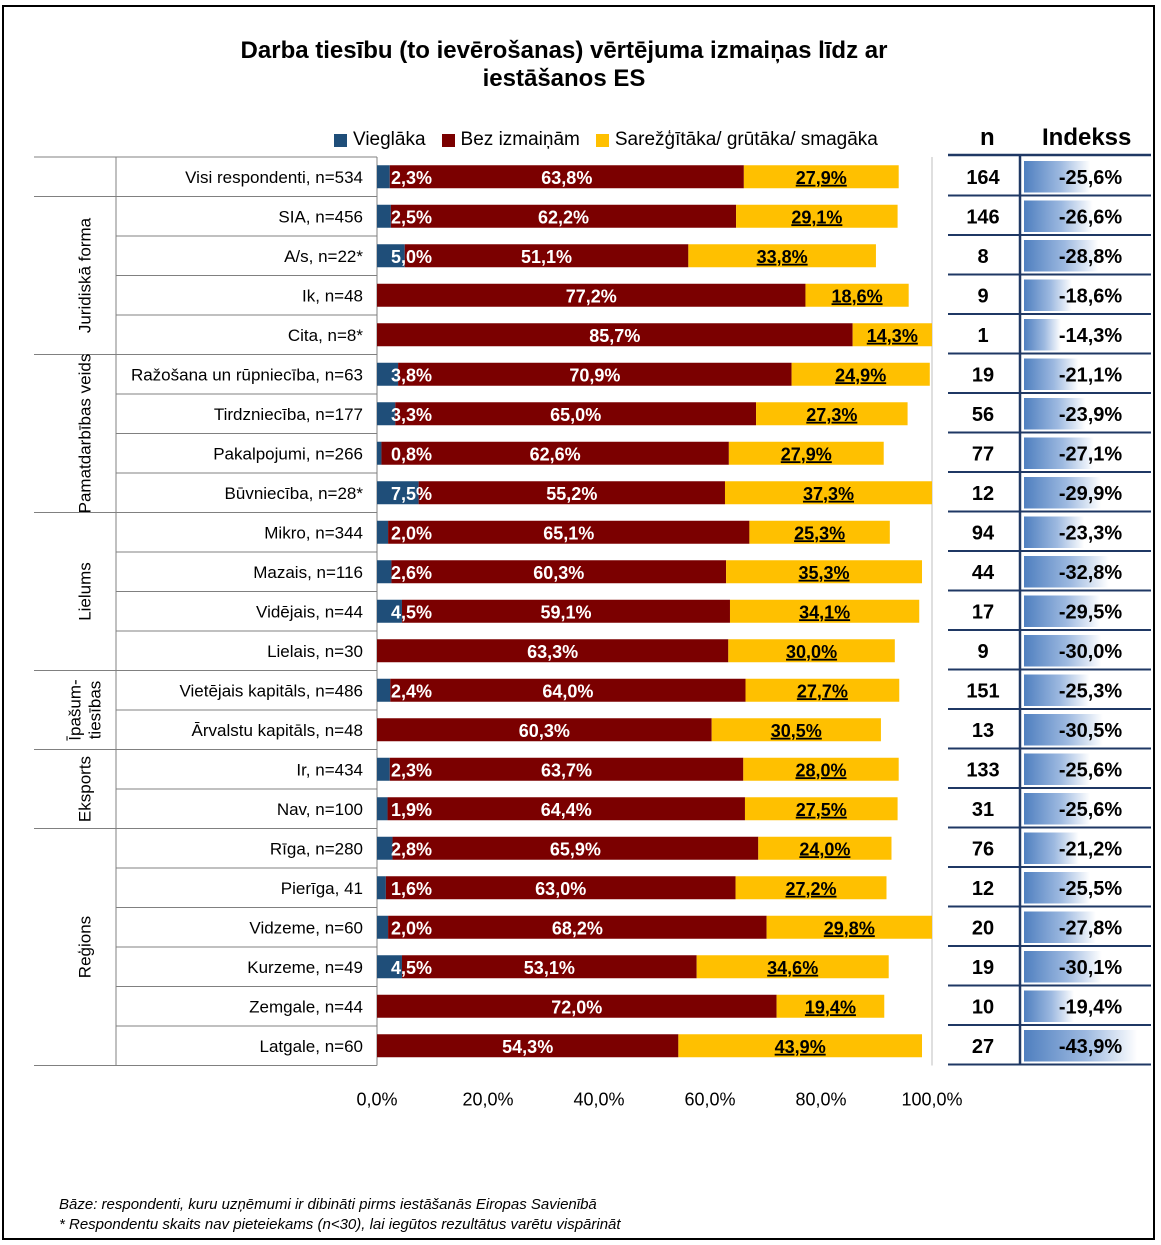 This screenshot has width=1161, height=1245. Describe the element at coordinates (448, 140) in the screenshot. I see `legend-swatch-bez-izmainam` at that location.